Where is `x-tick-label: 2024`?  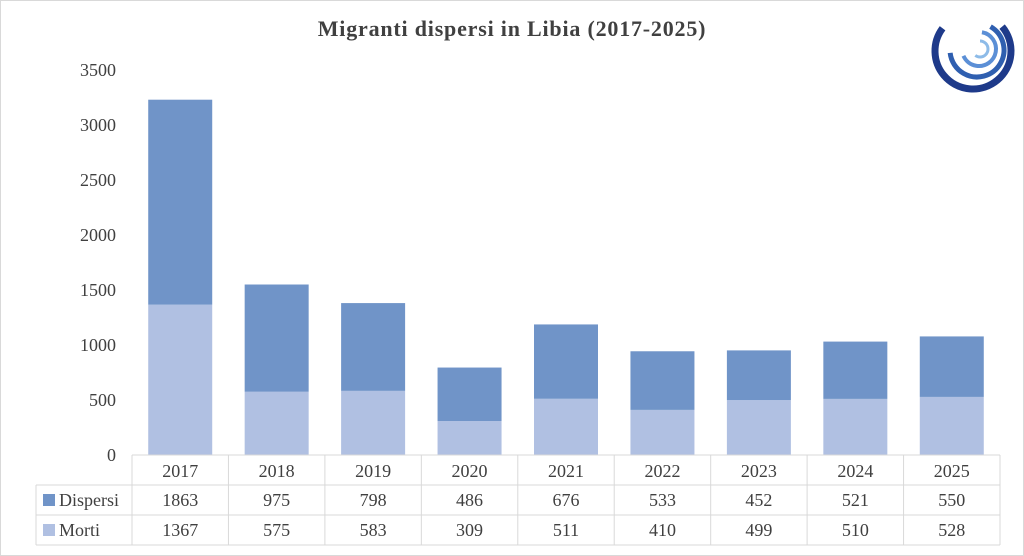 x-tick-label: 2024 is located at coordinates (855, 471).